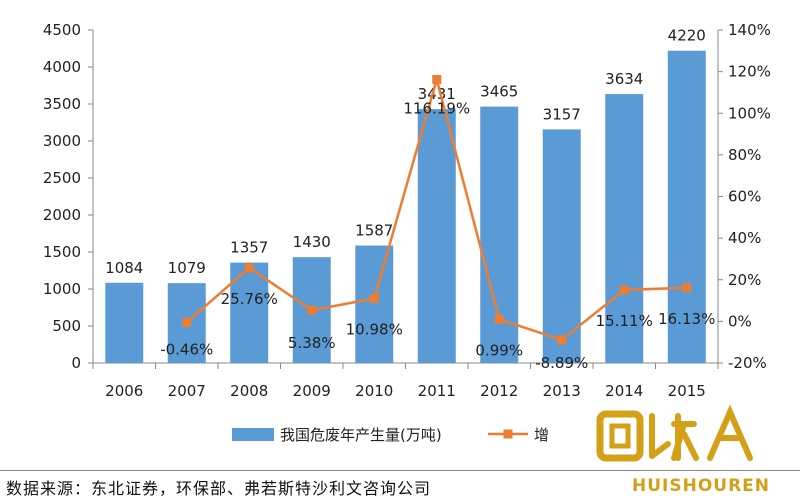 This screenshot has height=500, width=800. I want to click on legend-line-marker, so click(508, 434).